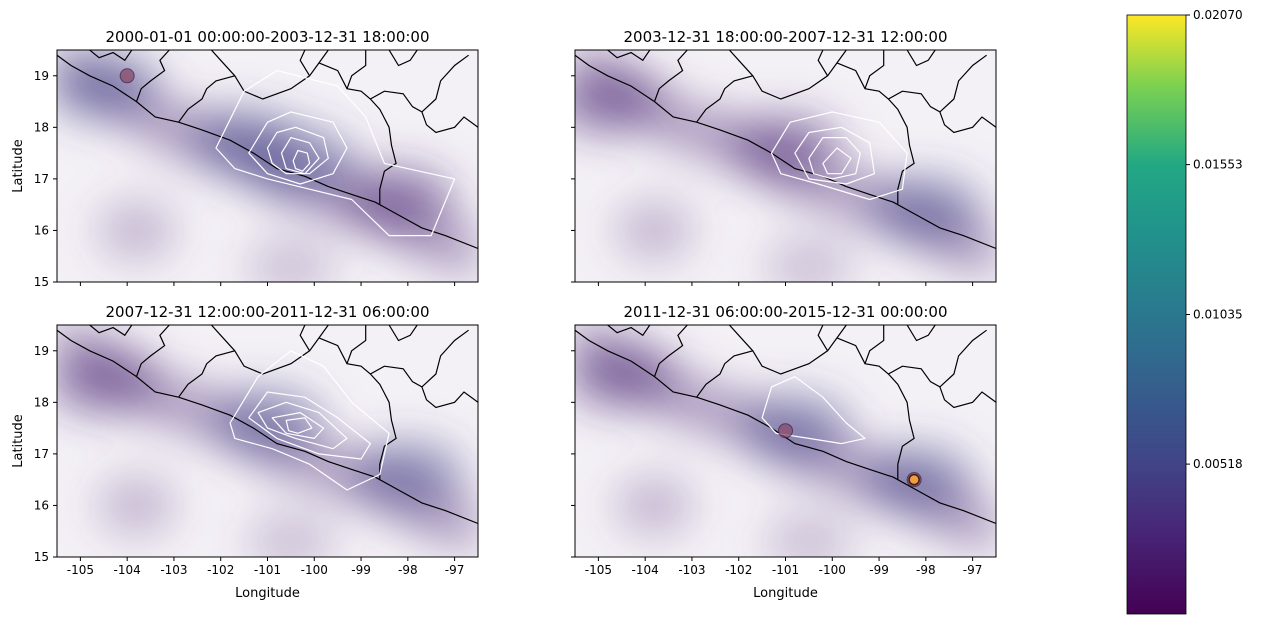  I want to click on map-panel-2: 2003-12-31 18:00:00-2007-12-31 12:00:00, so click(784, 157).